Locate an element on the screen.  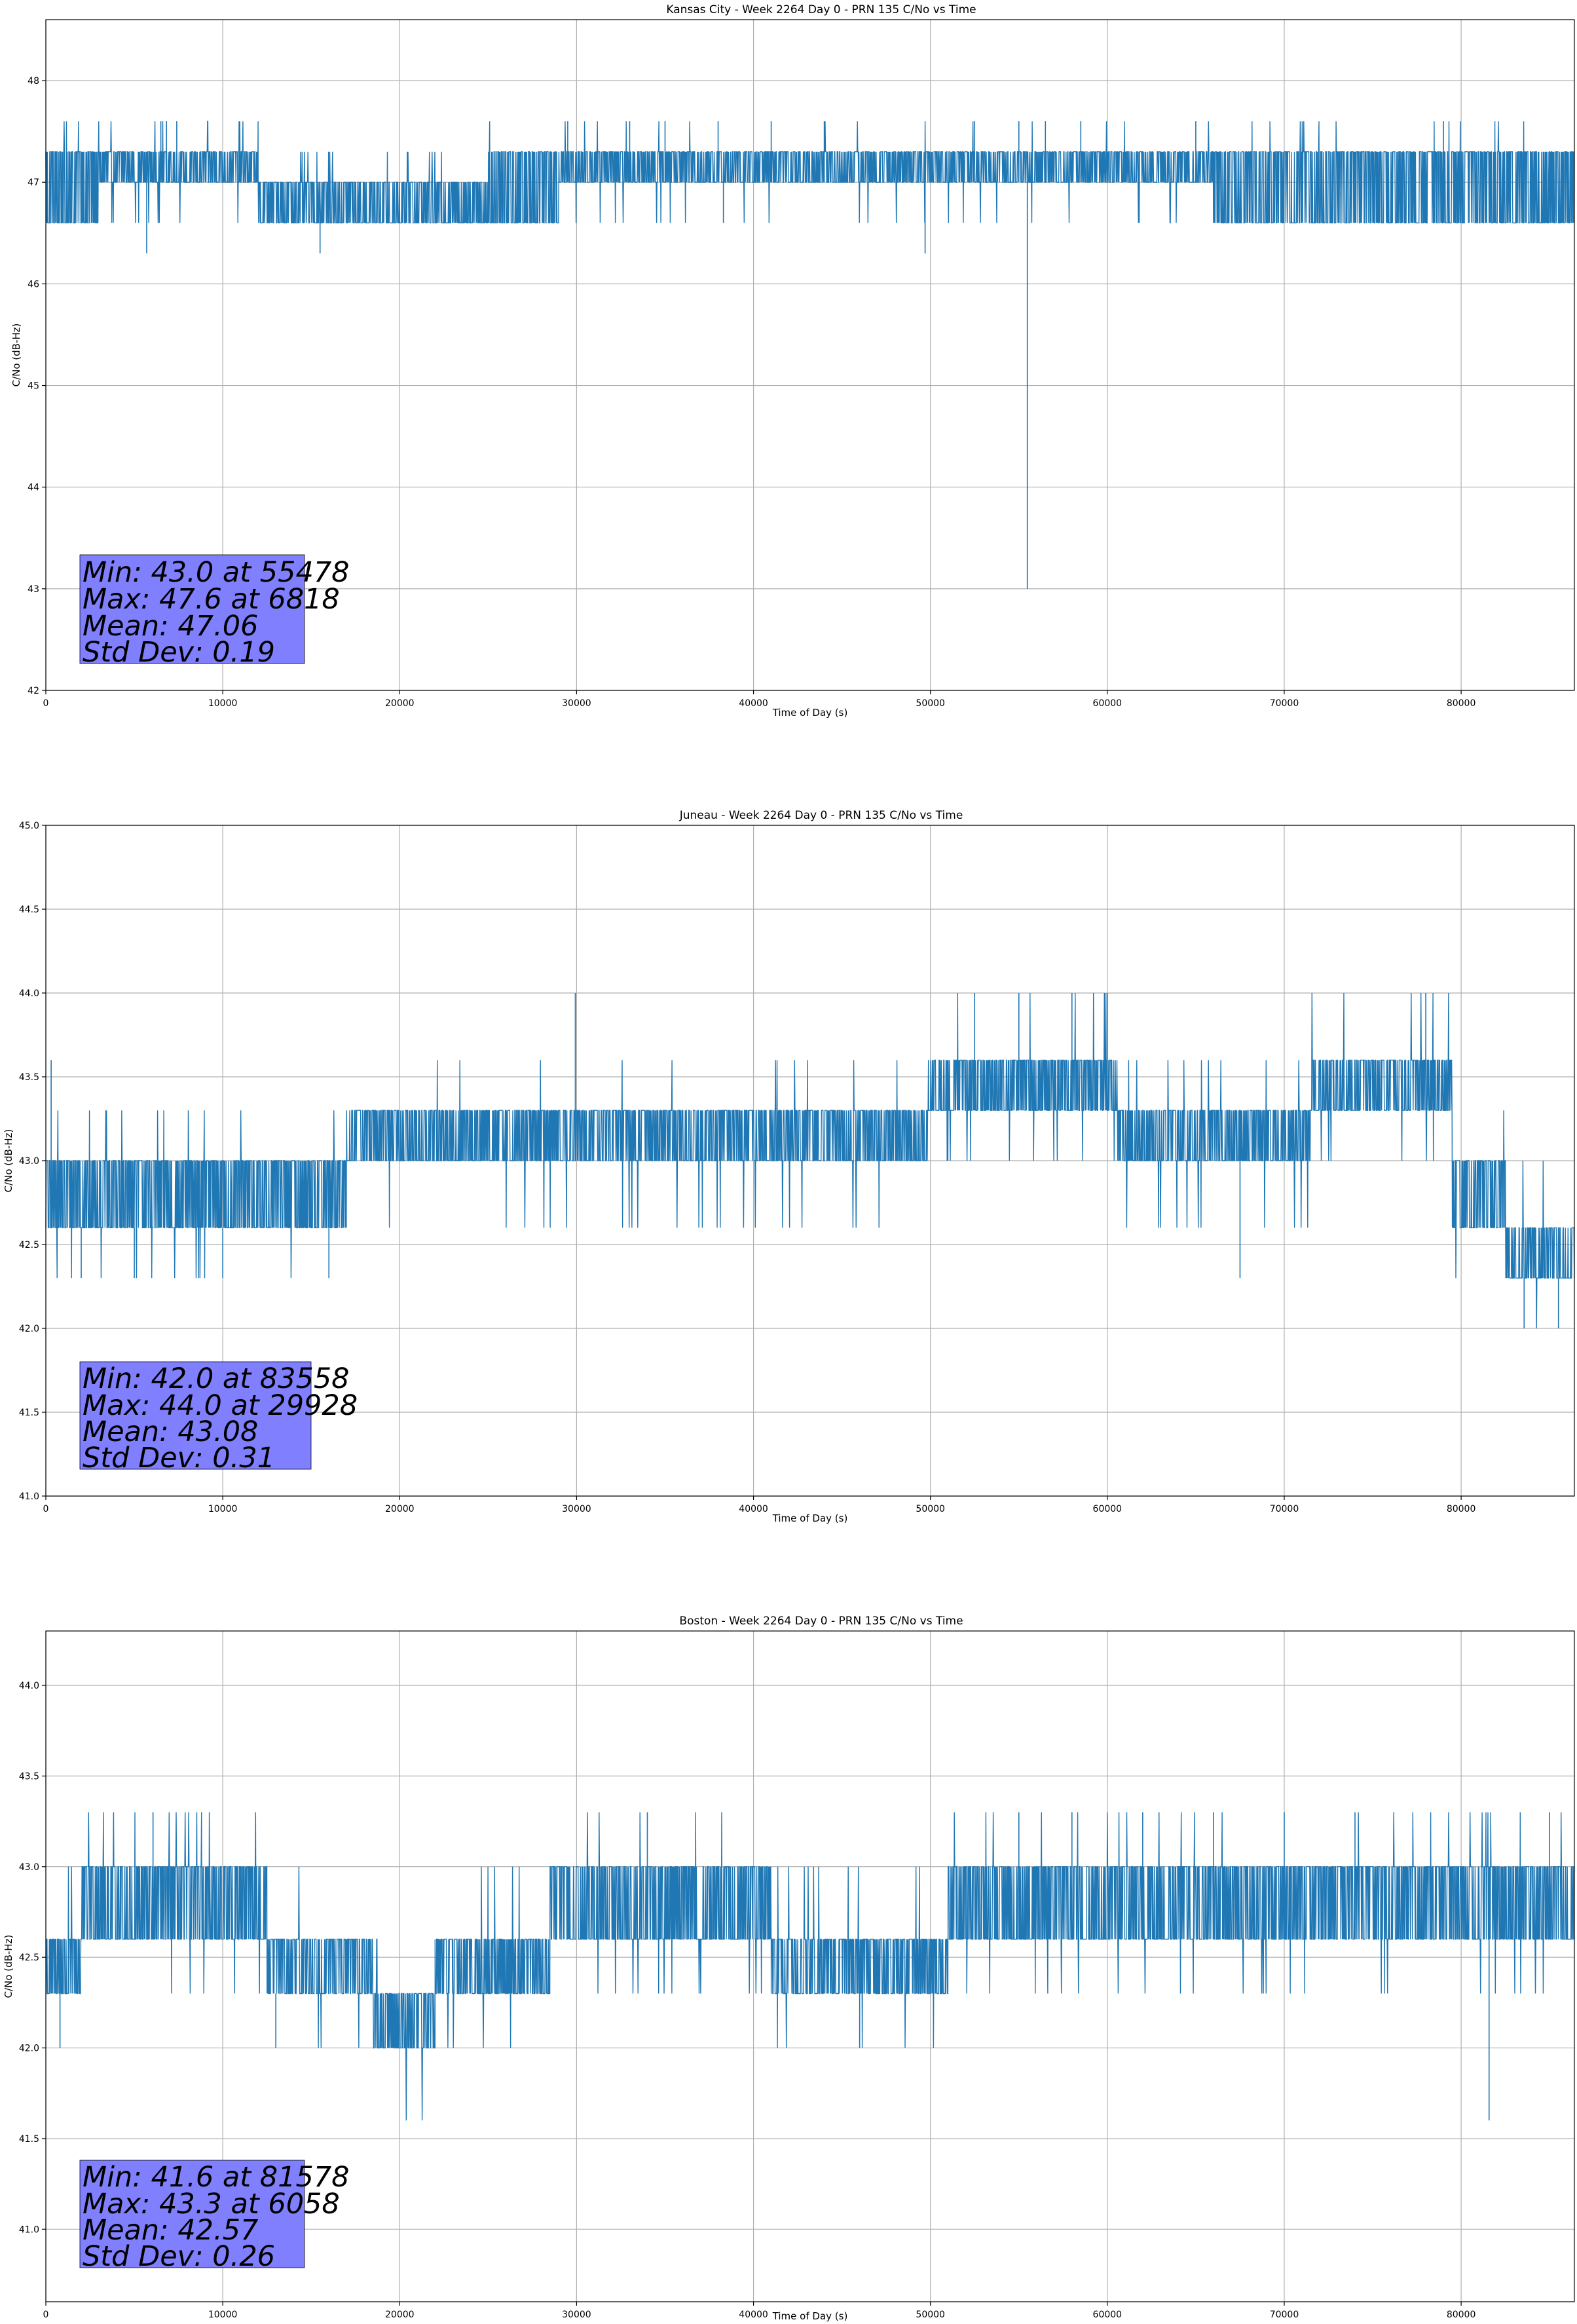
juneau-x-tick-label: 10000 is located at coordinates (223, 1509).